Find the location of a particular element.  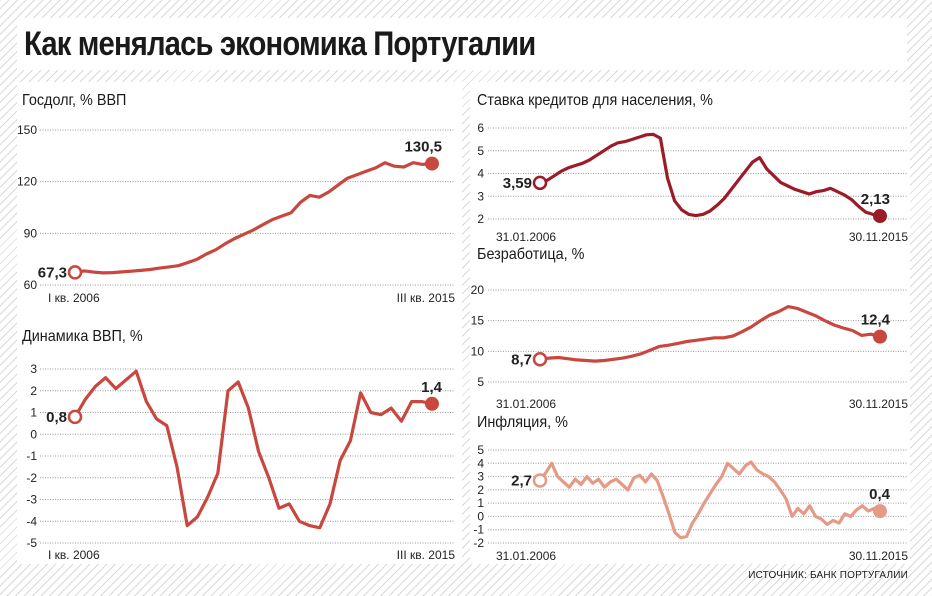

gdp-ytick-label: -1 is located at coordinates (31, 456).